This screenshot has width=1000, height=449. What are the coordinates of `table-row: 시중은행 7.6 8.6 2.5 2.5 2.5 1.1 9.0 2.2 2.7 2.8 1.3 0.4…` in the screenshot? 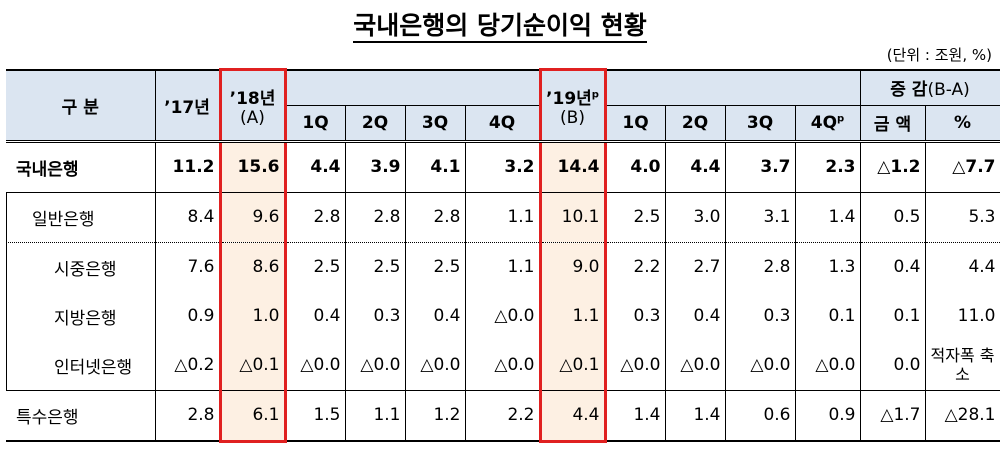 It's located at (503, 266).